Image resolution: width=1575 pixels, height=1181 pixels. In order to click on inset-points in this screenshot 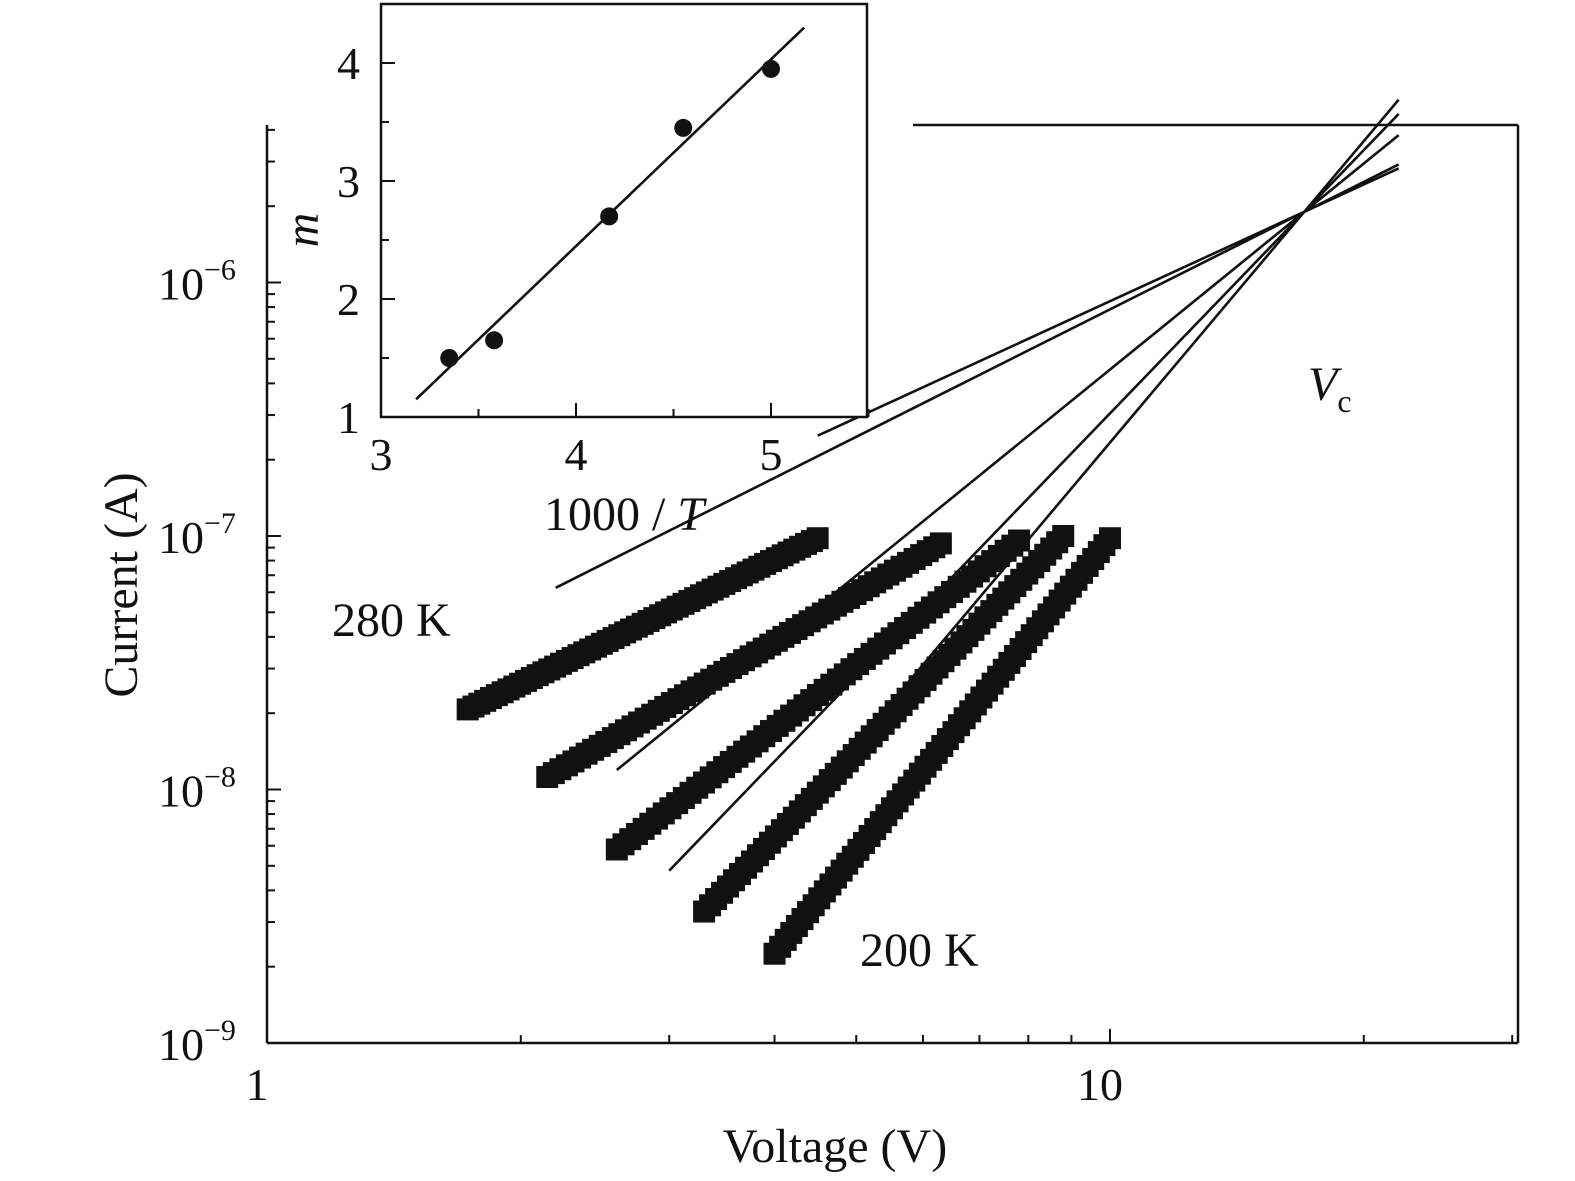, I will do `click(610, 213)`.